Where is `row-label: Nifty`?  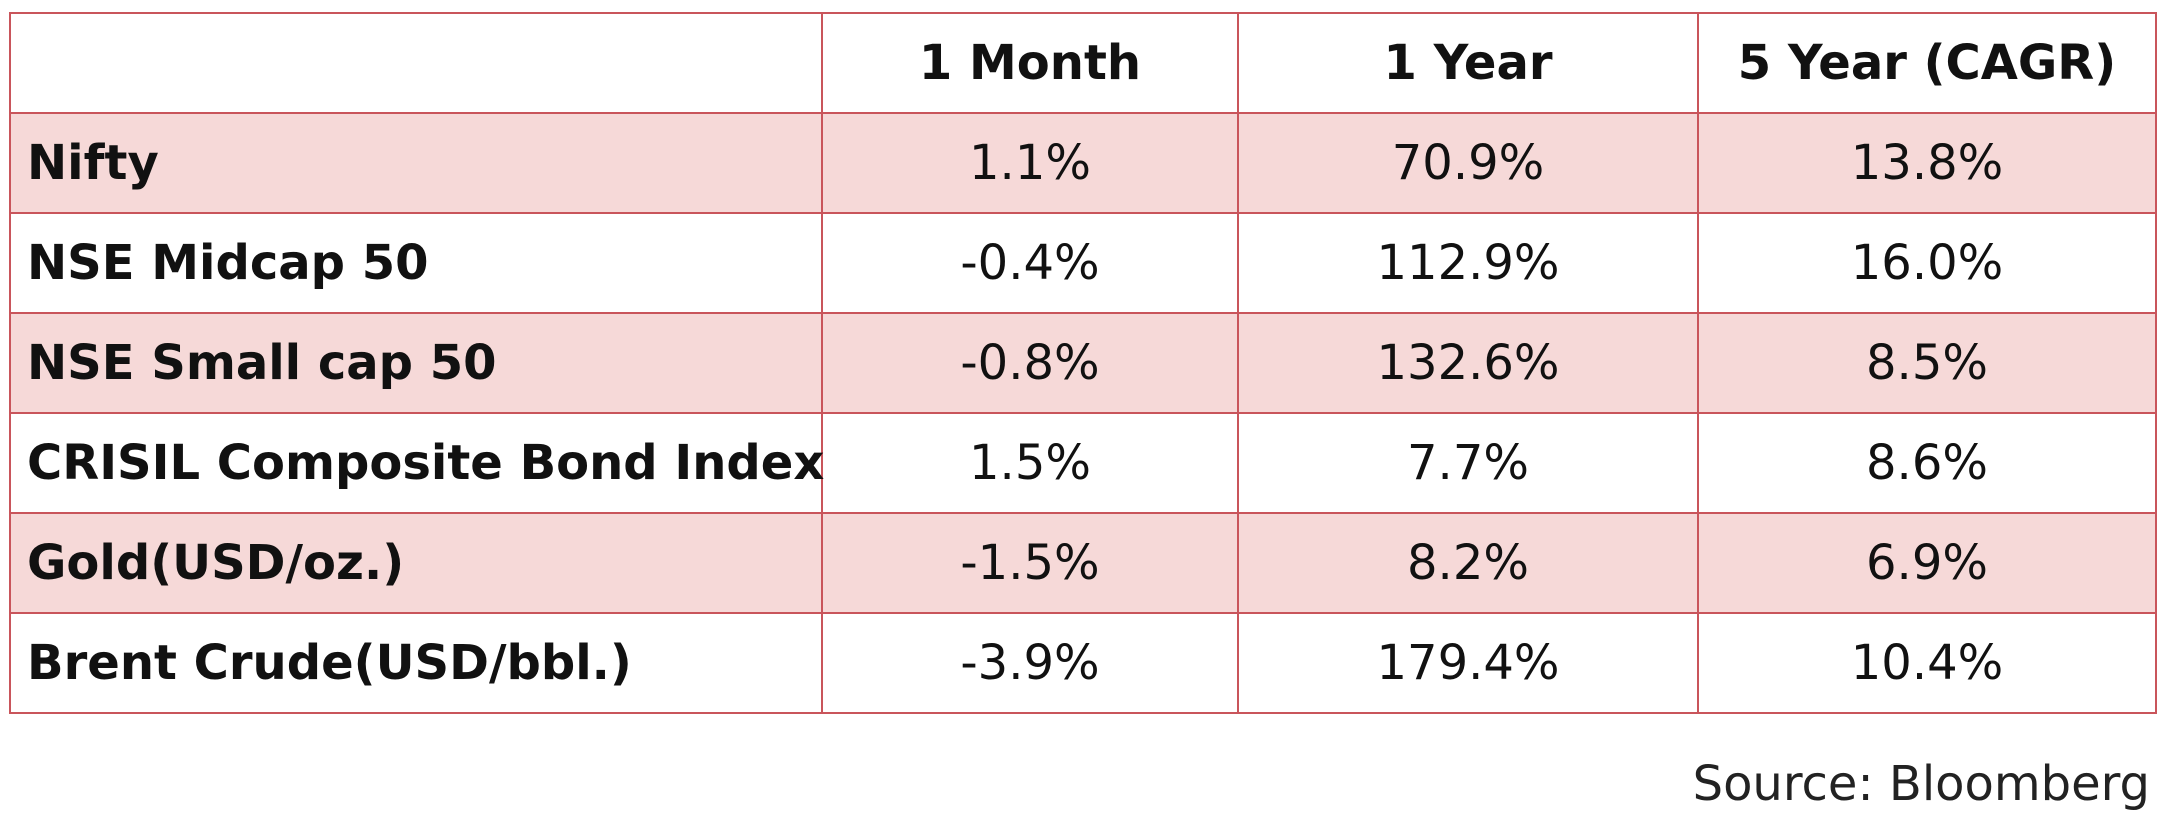
row-label: Nifty is located at coordinates (416, 163).